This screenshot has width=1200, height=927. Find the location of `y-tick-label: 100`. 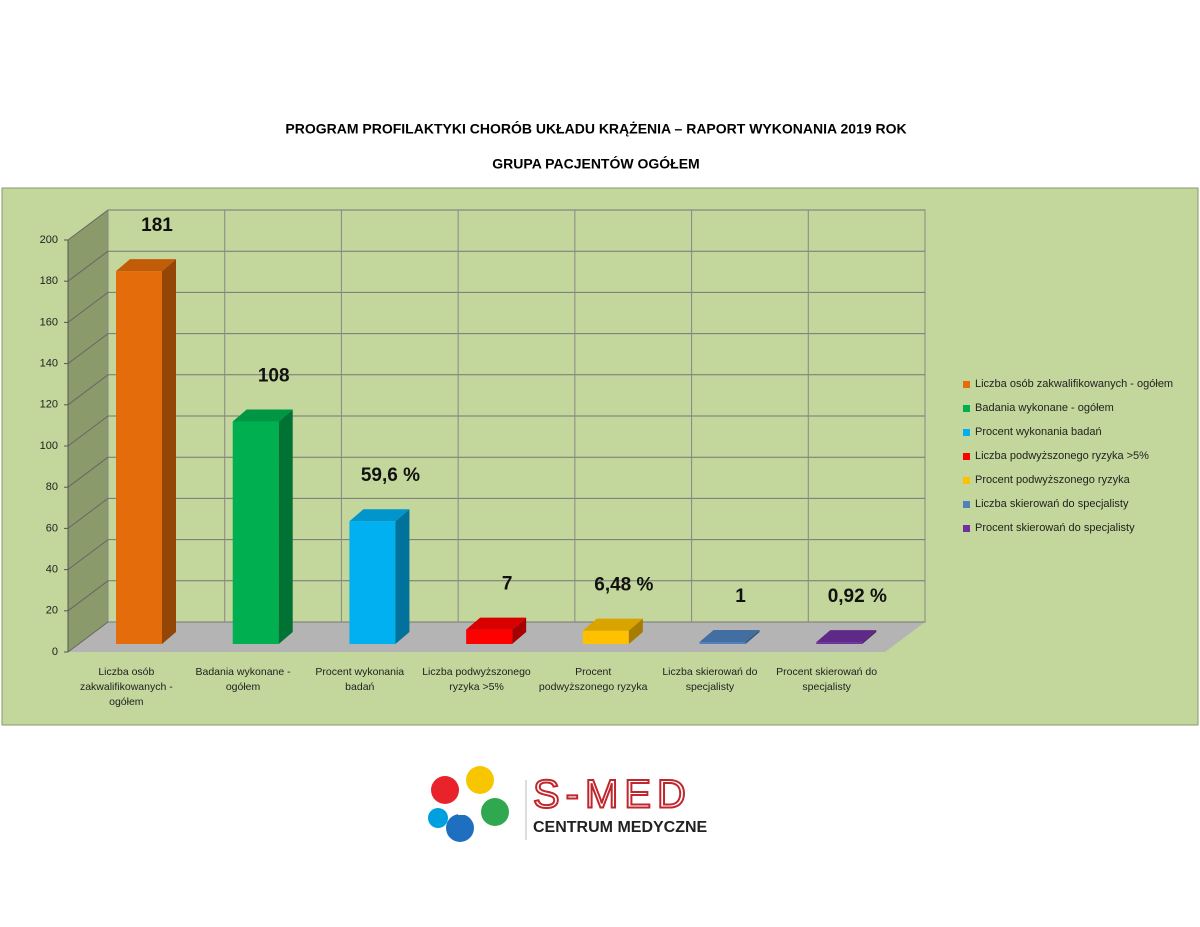

y-tick-label: 100 is located at coordinates (49, 446).